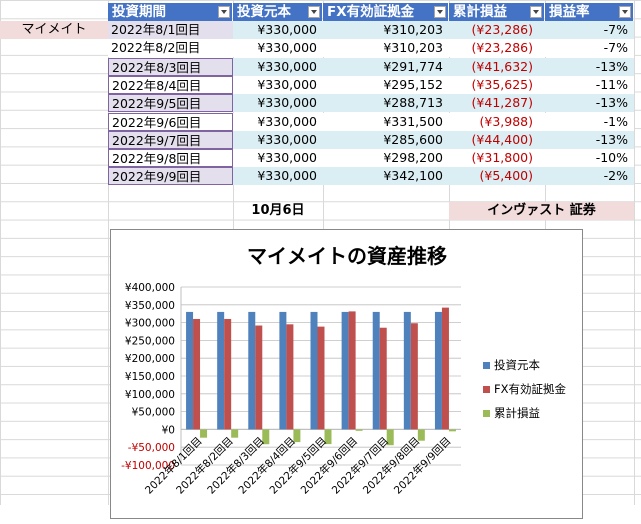 The width and height of the screenshot is (641, 524). I want to click on cell-pl: (¥3,988), so click(497, 121).